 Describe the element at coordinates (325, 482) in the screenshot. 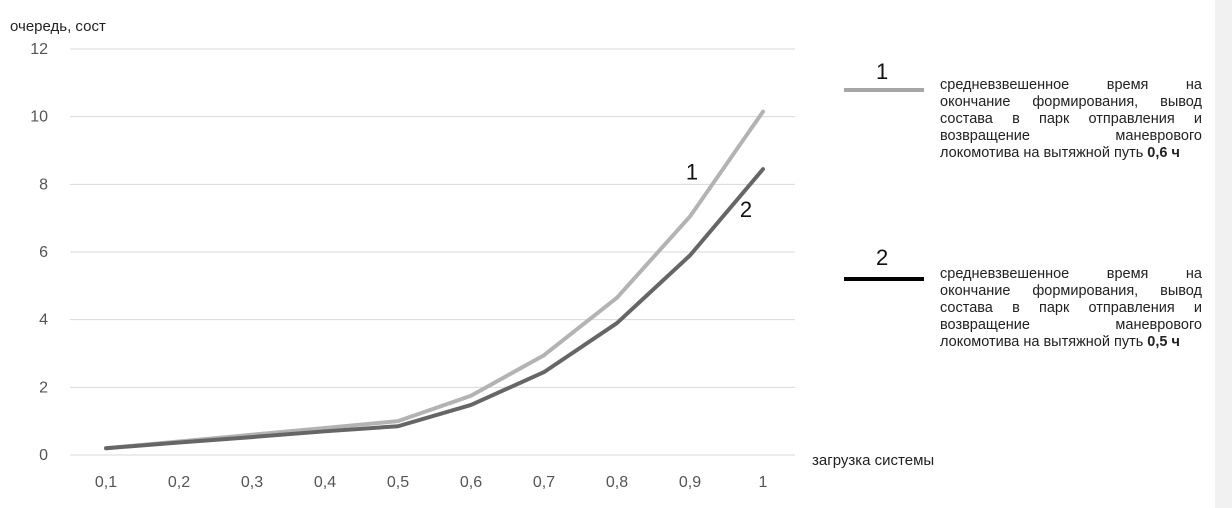

I see `x-tick-label: 0,4` at that location.